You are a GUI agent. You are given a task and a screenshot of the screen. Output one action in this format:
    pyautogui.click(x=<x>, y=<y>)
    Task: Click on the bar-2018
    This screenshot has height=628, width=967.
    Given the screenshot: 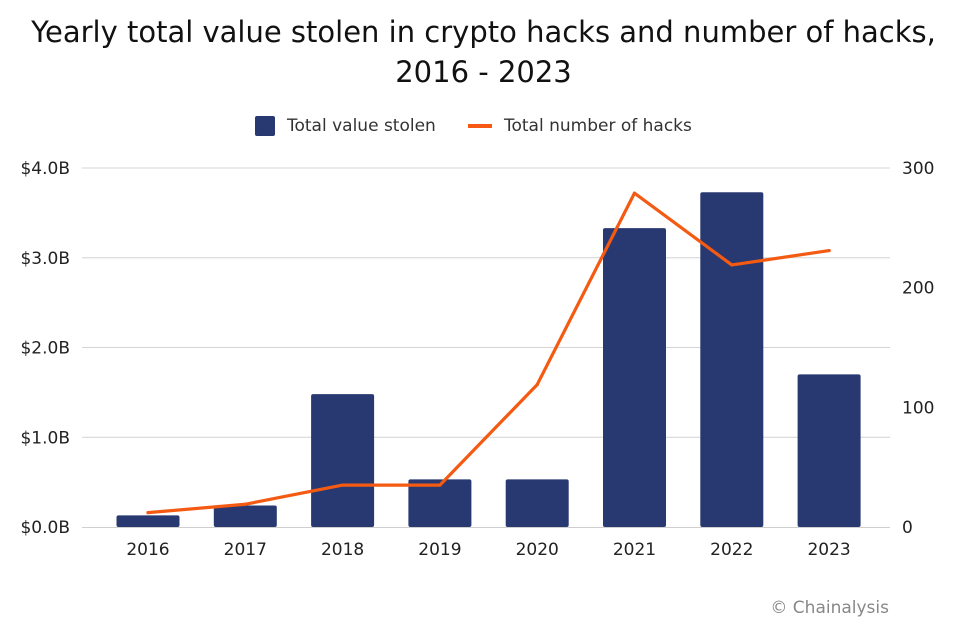 What is the action you would take?
    pyautogui.click(x=343, y=460)
    